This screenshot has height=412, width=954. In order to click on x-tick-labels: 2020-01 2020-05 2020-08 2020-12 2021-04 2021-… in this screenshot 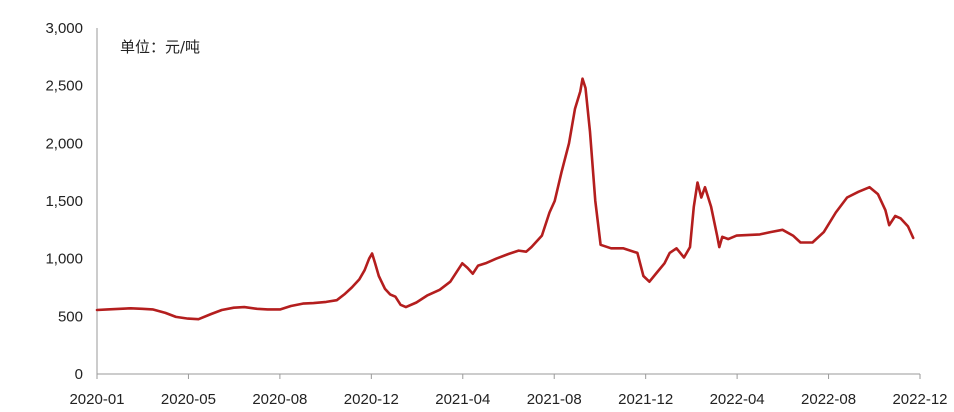, I will do `click(508, 399)`.